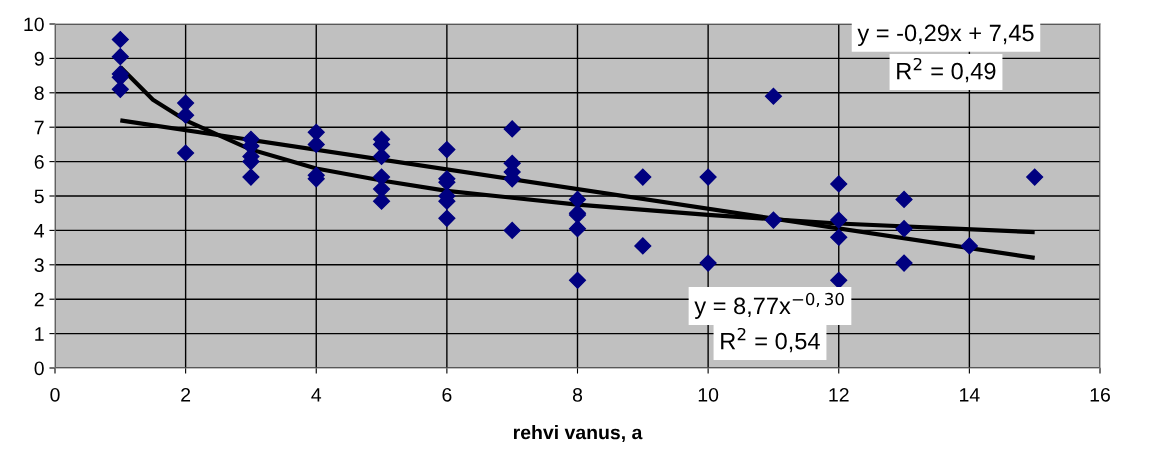 This screenshot has height=454, width=1157. What do you see at coordinates (316, 395) in the screenshot?
I see `x-tick-label: 4` at bounding box center [316, 395].